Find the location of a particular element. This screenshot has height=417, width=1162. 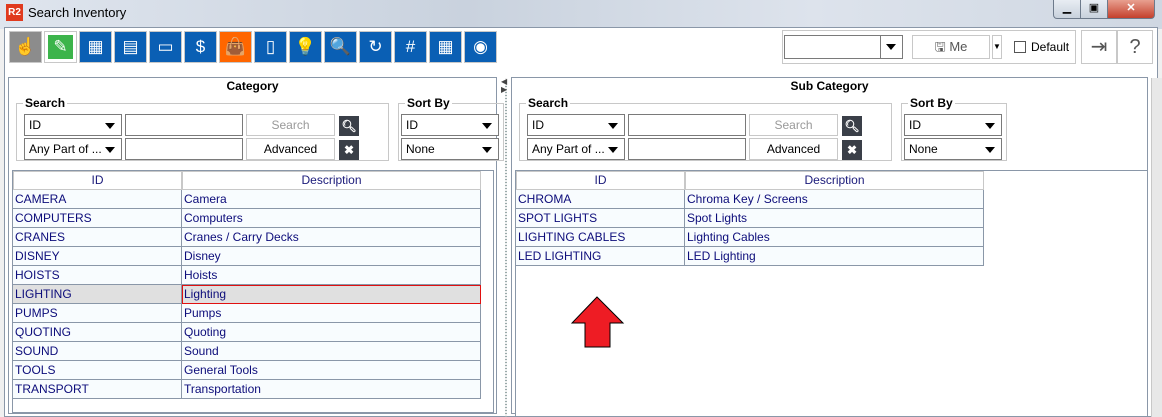

table-row: PUMPS Pumps is located at coordinates (253, 313).